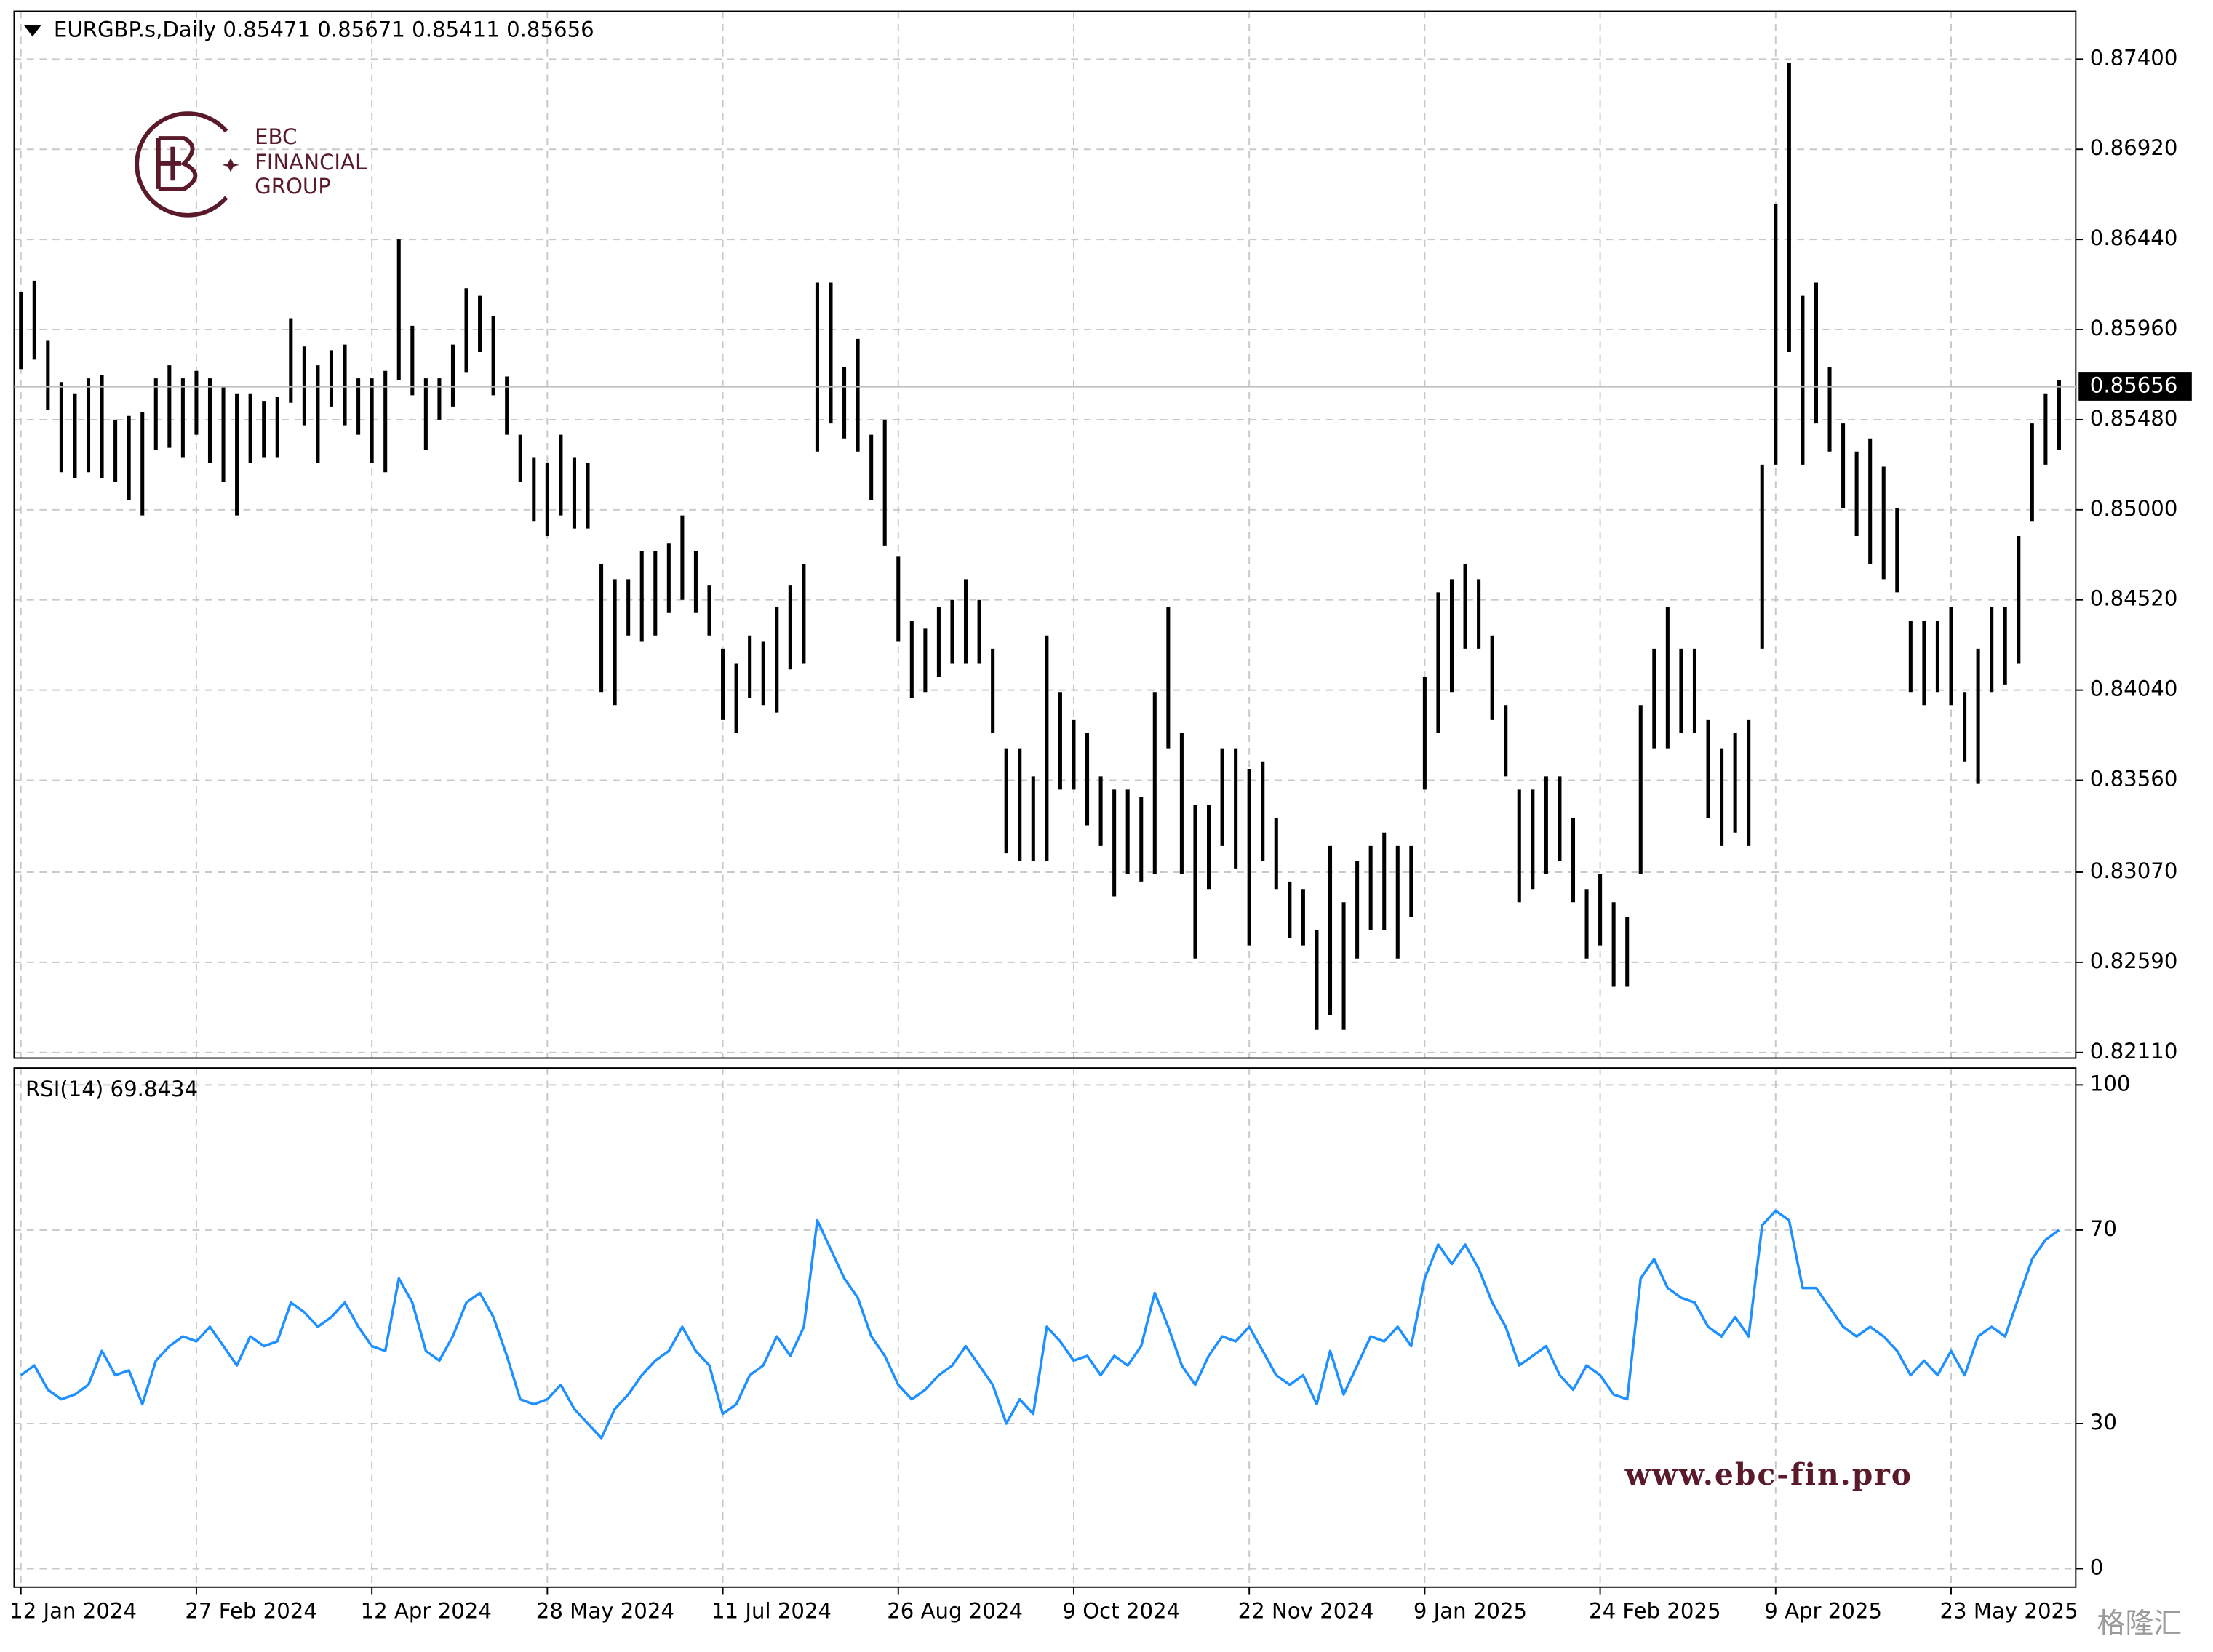 This screenshot has height=1652, width=2213. I want to click on x-tick-label: 23 May 2025, so click(2009, 1611).